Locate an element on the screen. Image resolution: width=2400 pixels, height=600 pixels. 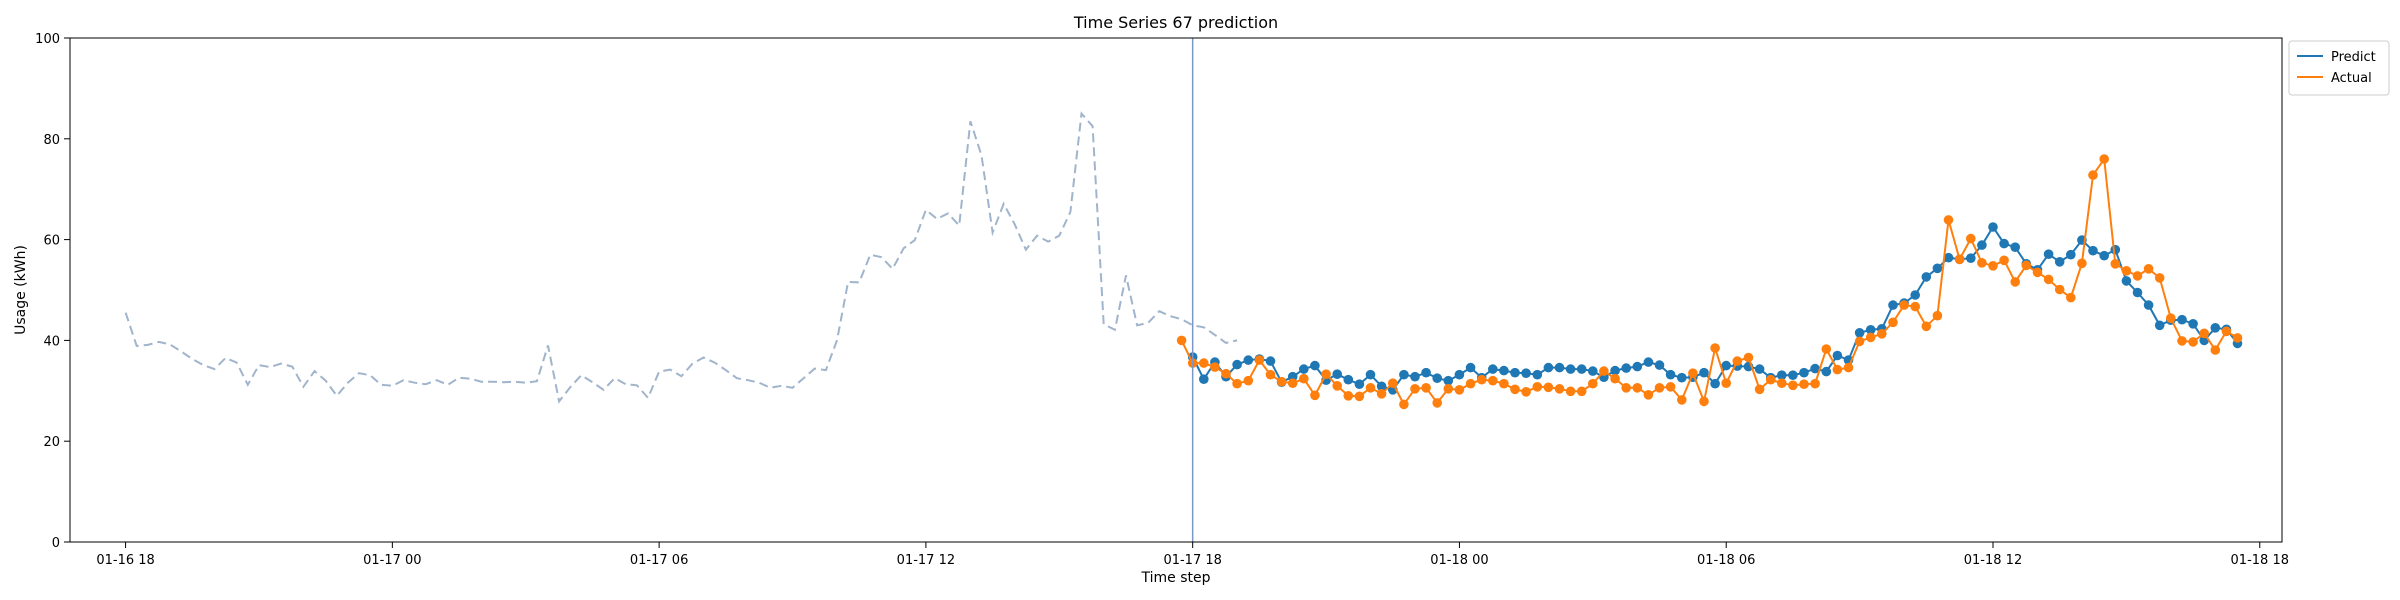
y-tick-label: 0 is located at coordinates (56, 543).